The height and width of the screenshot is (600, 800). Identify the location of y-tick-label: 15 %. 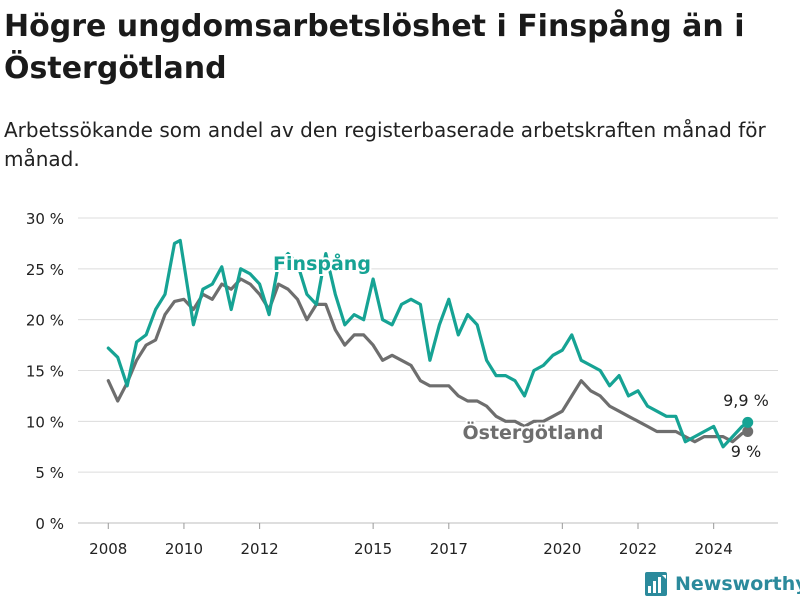
(45, 372).